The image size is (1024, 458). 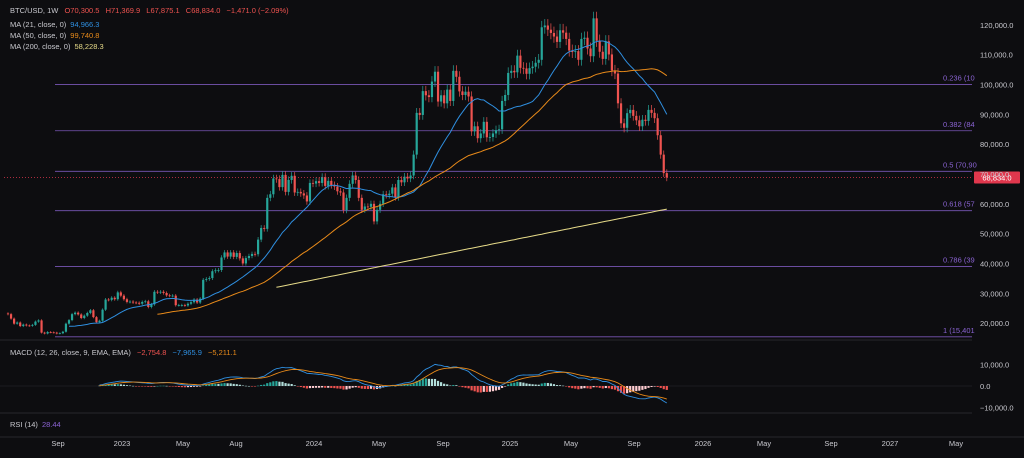 What do you see at coordinates (108, 10) in the screenshot?
I see `high-letter: H` at bounding box center [108, 10].